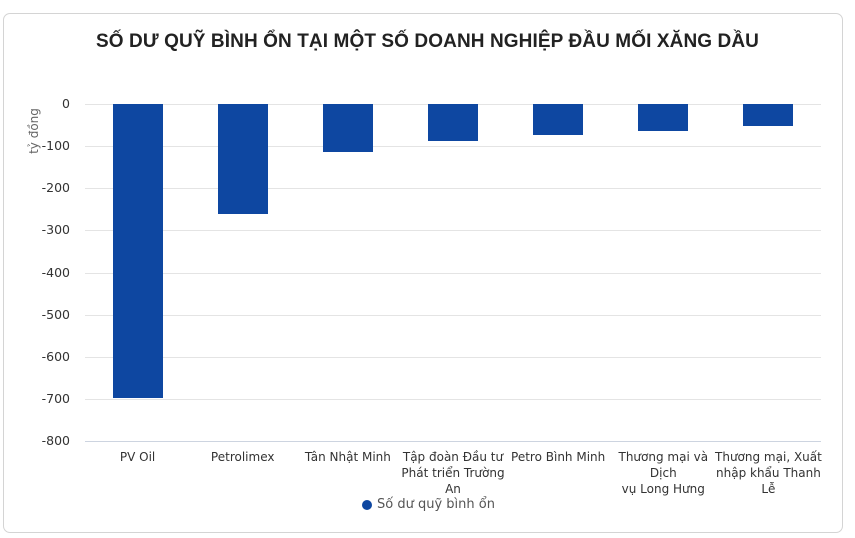 This screenshot has height=538, width=855. What do you see at coordinates (55, 188) in the screenshot?
I see `y-tick-label: -200` at bounding box center [55, 188].